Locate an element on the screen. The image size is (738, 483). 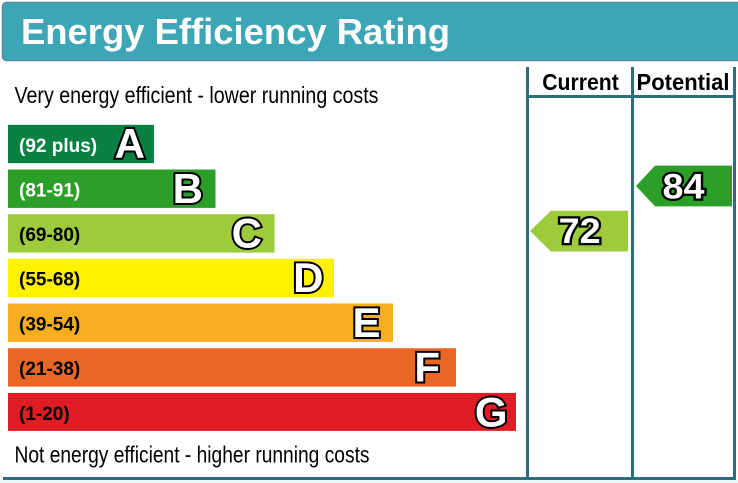
svg-text: (92 plus) is located at coordinates (58, 146).